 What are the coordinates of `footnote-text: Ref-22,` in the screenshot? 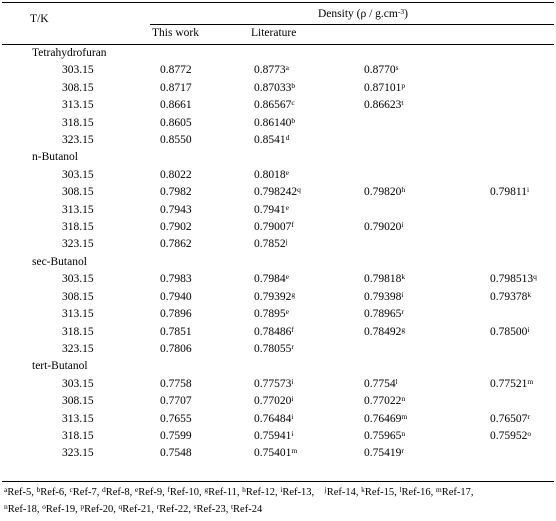 It's located at (176, 509).